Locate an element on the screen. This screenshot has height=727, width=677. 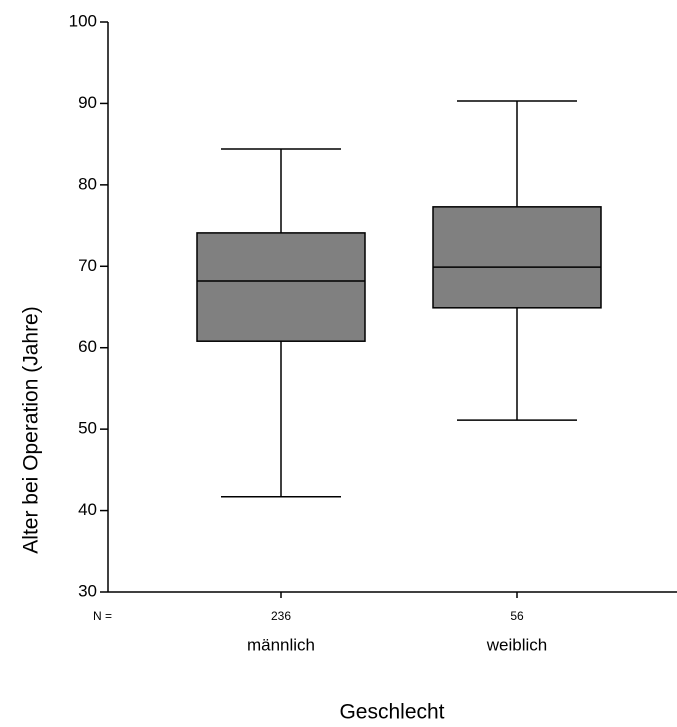
x-axis-title: Geschlecht is located at coordinates (391, 712).